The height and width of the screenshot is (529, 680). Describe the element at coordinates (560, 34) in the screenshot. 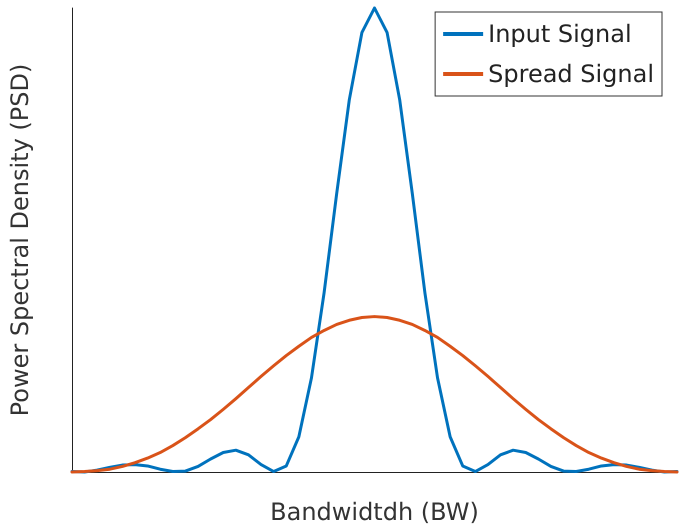

I see `legend-label: Input Signal` at that location.